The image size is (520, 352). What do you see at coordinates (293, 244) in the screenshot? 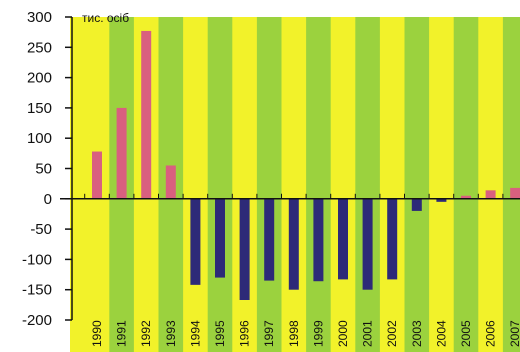
I see `bar-1998` at bounding box center [293, 244].